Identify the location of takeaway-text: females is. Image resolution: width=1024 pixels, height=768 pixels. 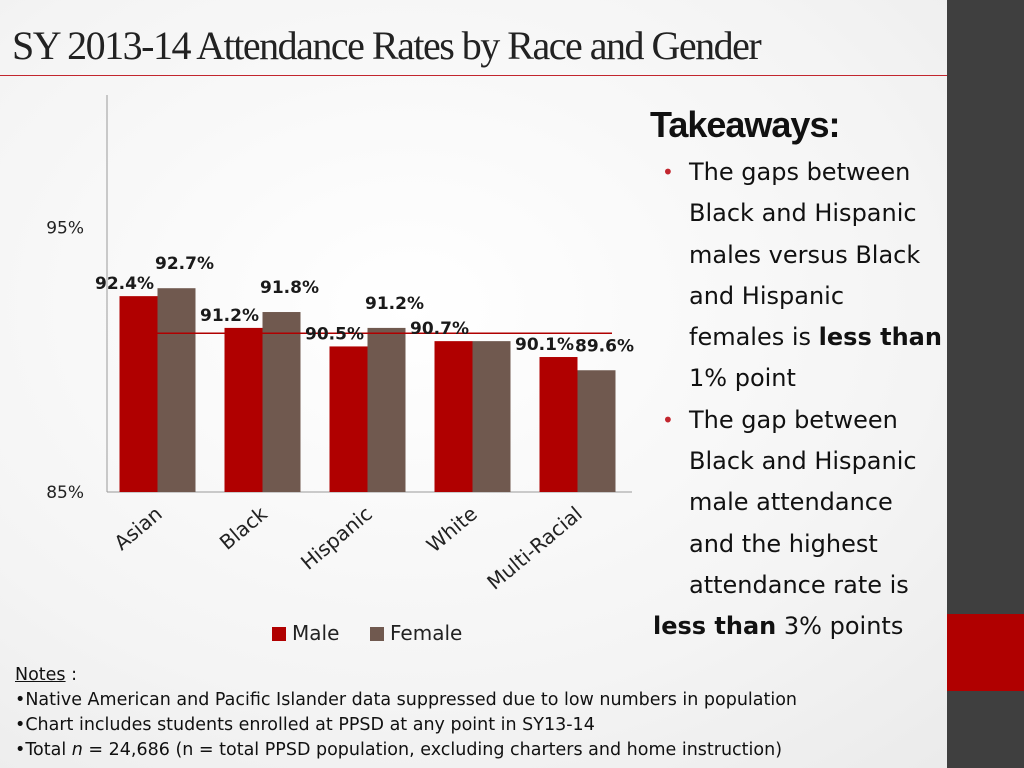
(754, 337).